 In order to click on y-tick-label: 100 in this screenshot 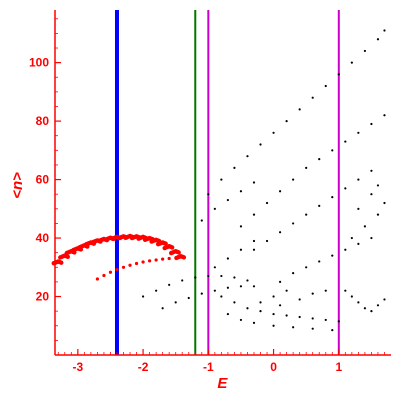, I will do `click(39, 63)`.